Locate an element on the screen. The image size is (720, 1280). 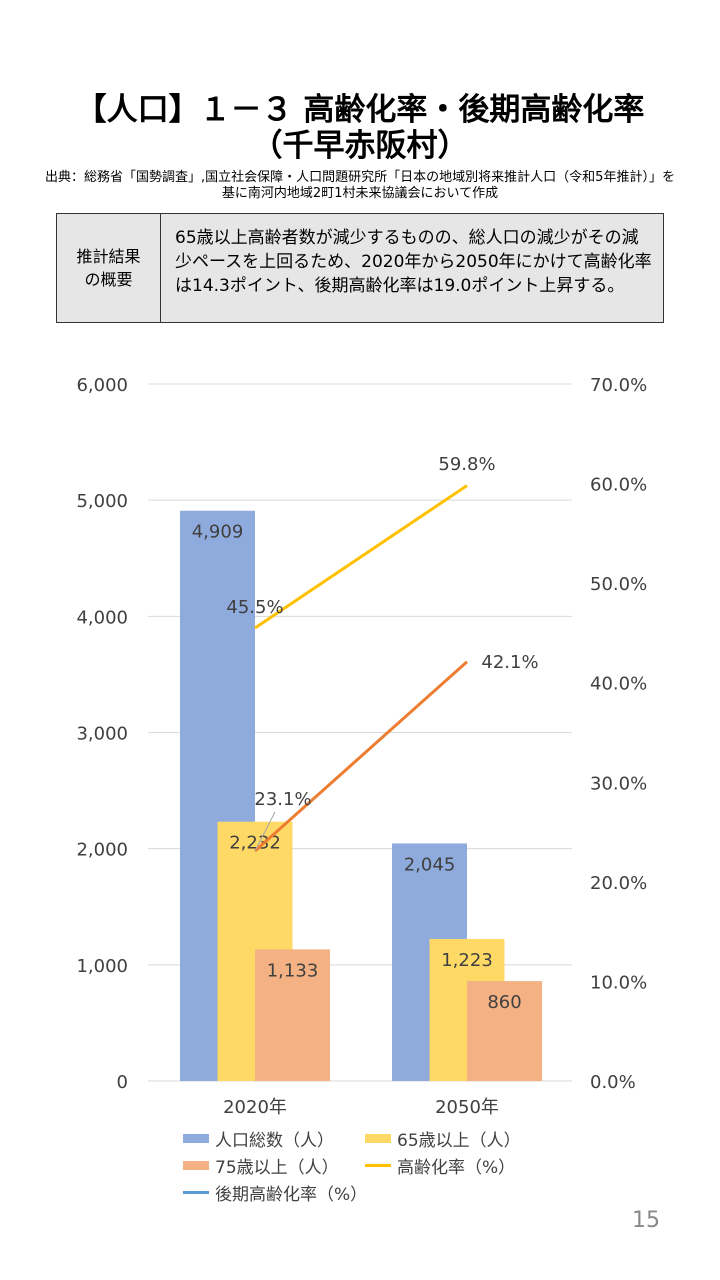
x-tick-label: 2020年 is located at coordinates (255, 1107).